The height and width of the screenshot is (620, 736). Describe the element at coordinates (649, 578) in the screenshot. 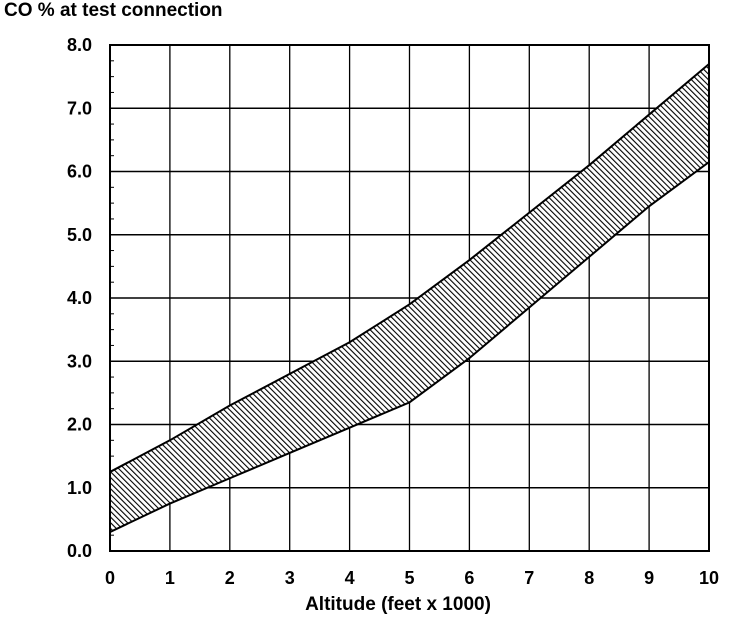

I see `x-tick-label: 9` at that location.